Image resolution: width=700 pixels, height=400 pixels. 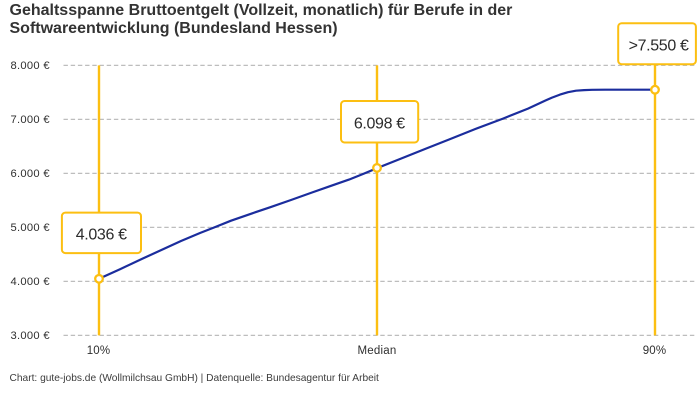 I want to click on svg-text: Median, so click(x=377, y=351).